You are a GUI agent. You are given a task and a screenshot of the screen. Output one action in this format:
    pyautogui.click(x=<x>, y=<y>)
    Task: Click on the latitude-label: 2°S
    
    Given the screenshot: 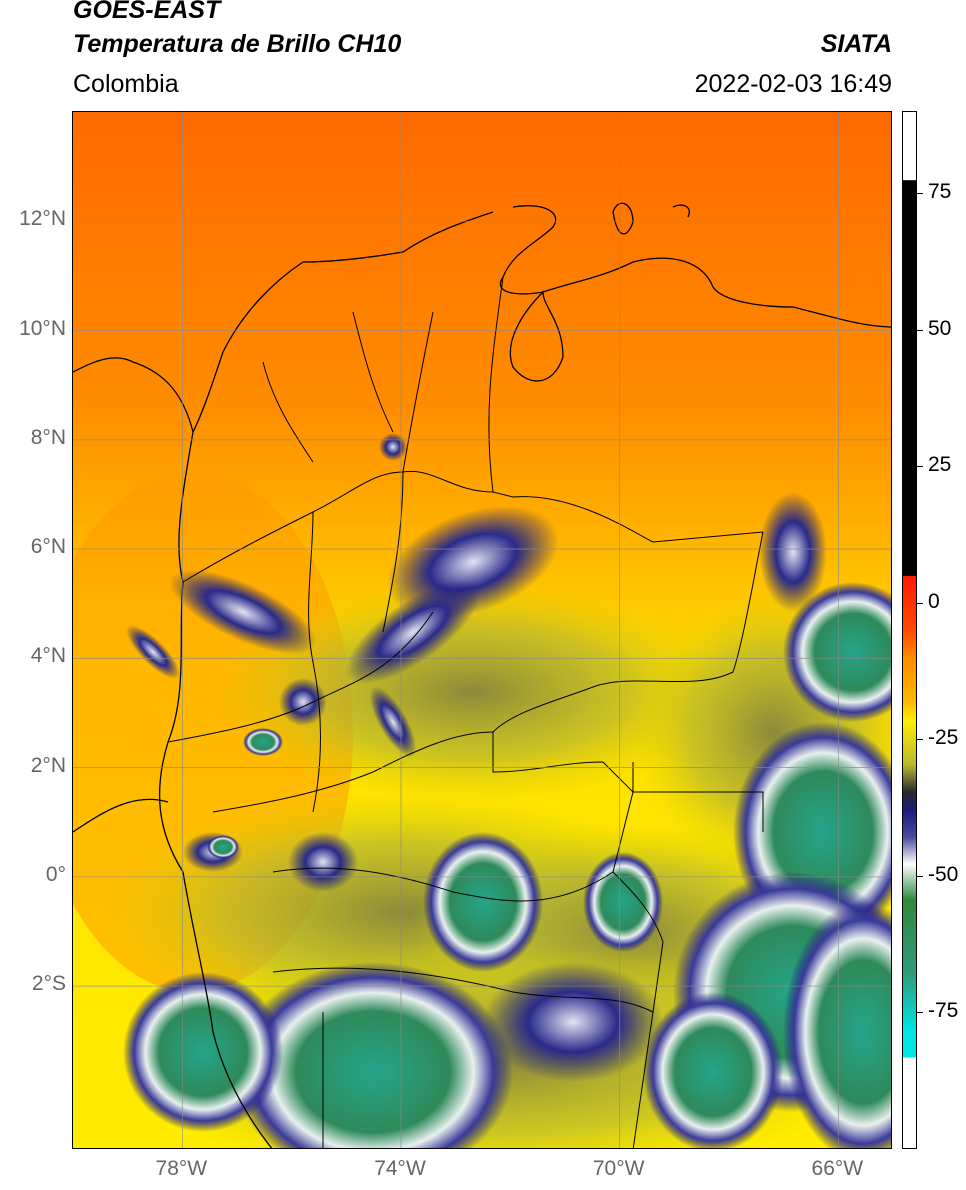 What is the action you would take?
    pyautogui.click(x=36, y=984)
    